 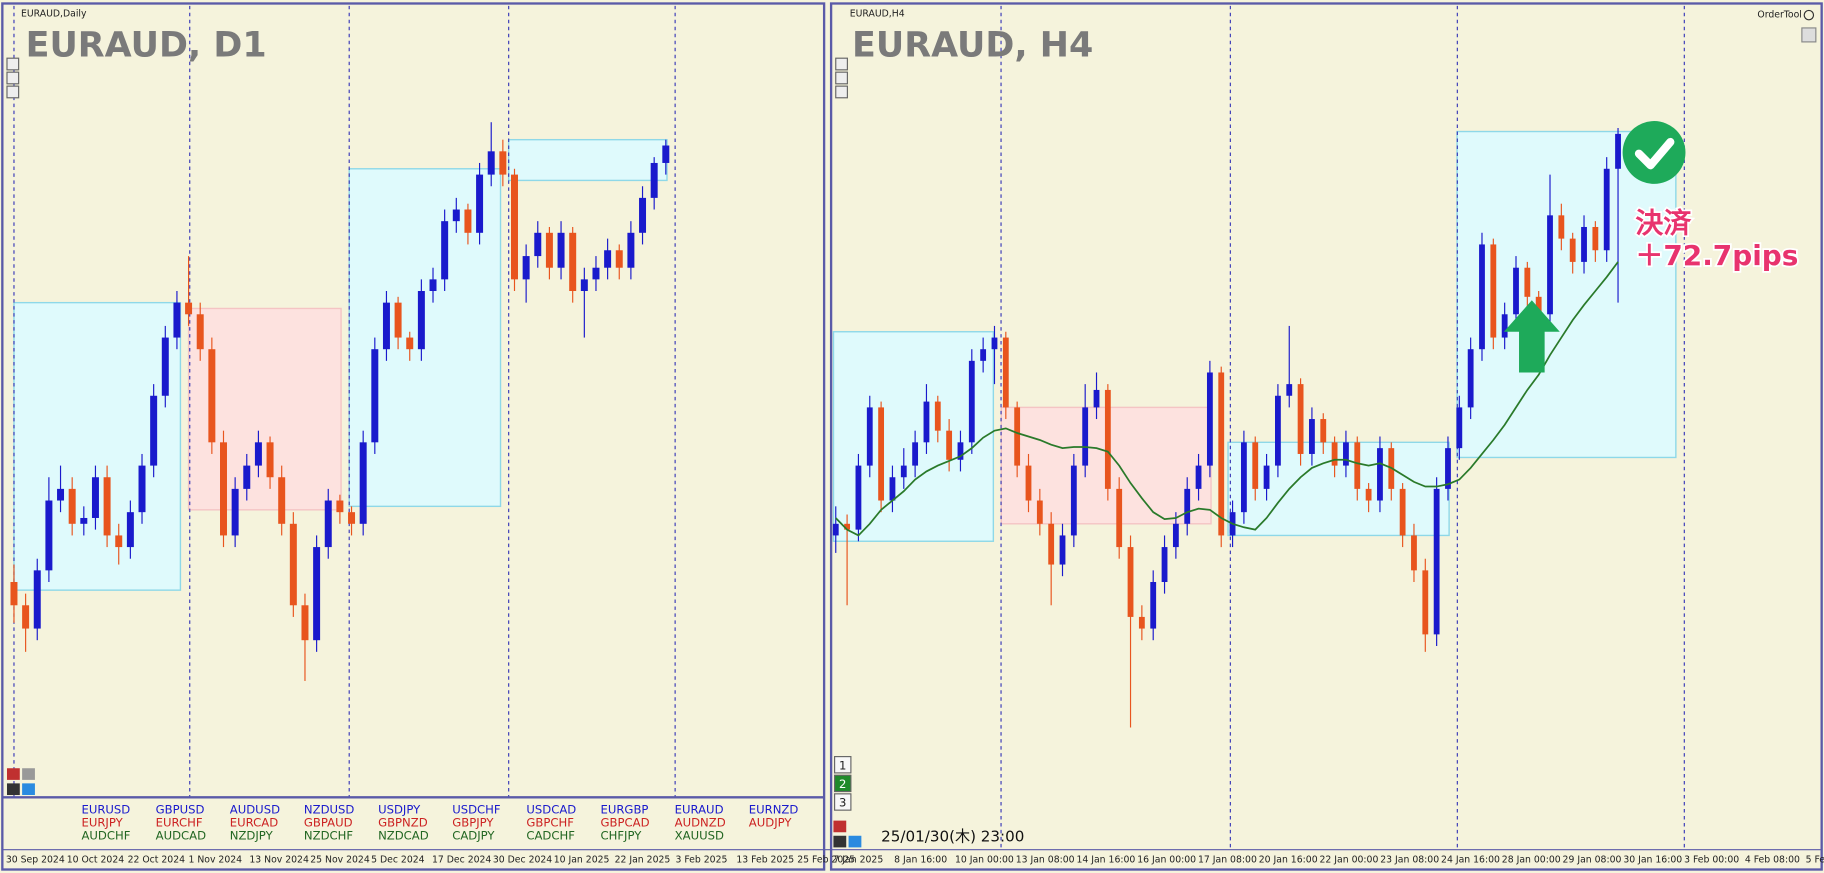 What do you see at coordinates (96, 860) in the screenshot?
I see `x-tick-label: 10 Oct 2024` at bounding box center [96, 860].